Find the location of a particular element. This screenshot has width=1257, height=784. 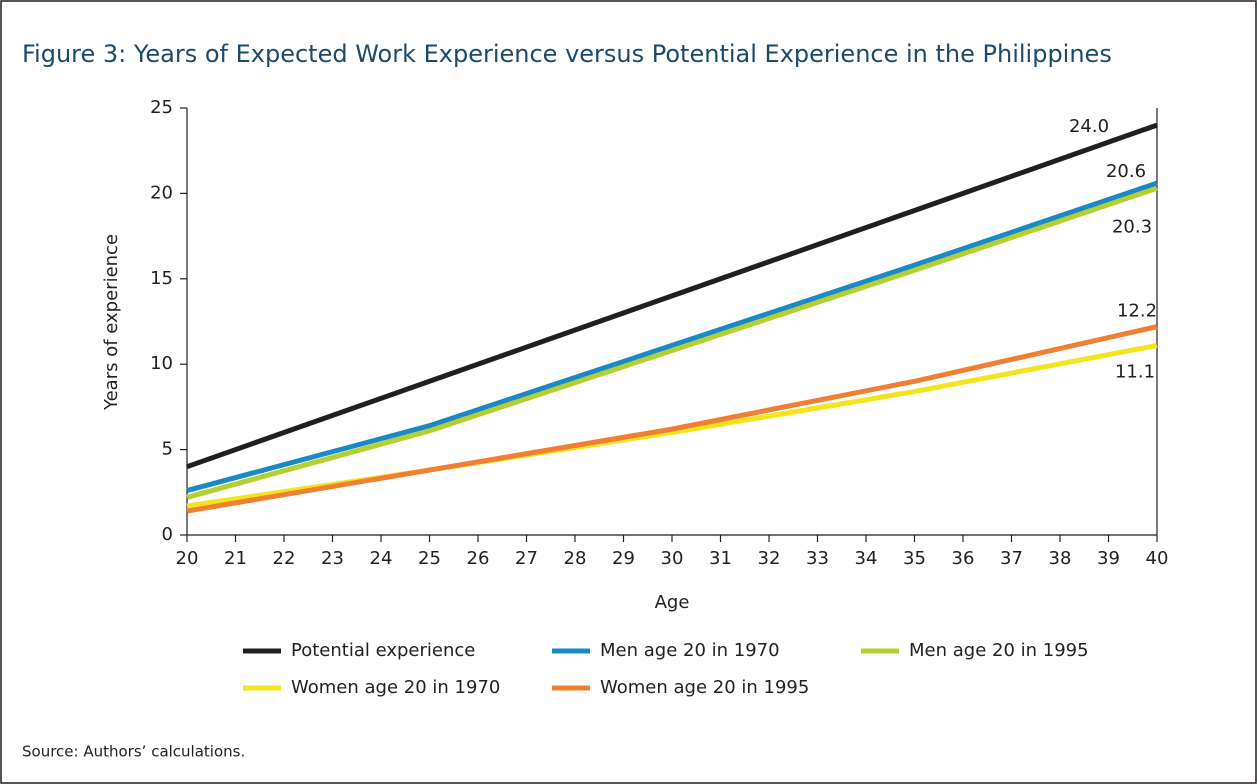

legend-label: Women age 20 in 1970 is located at coordinates (395, 687).